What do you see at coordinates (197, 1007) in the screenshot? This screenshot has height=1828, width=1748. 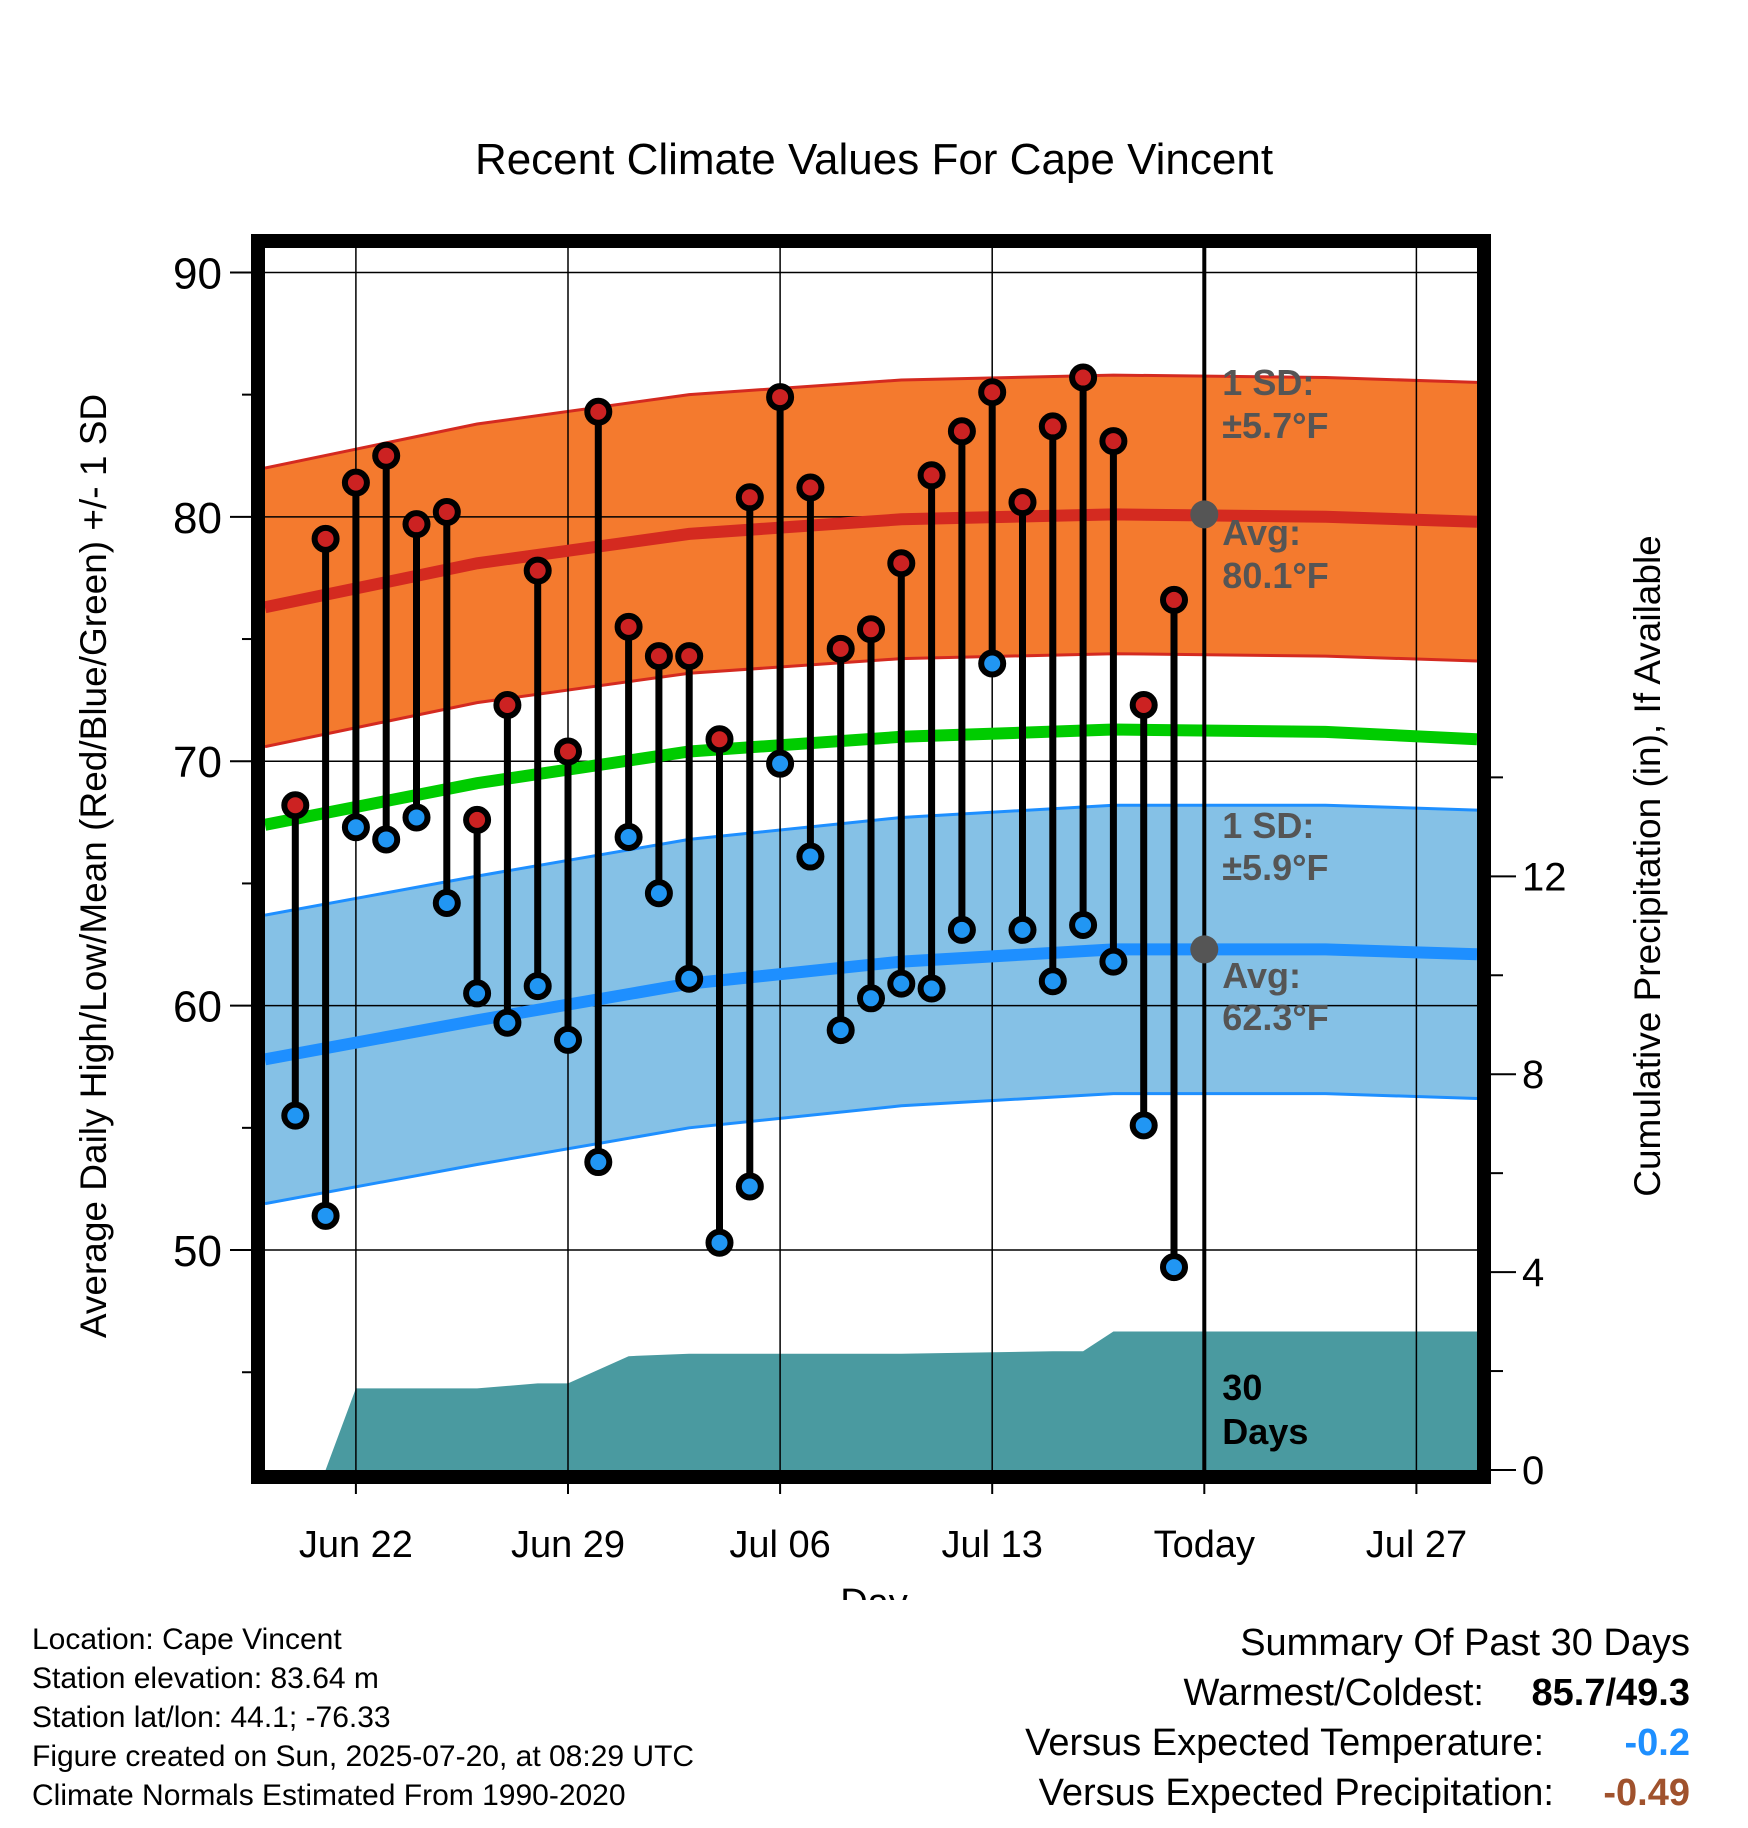 I see `y-tick-label: 60` at bounding box center [197, 1007].